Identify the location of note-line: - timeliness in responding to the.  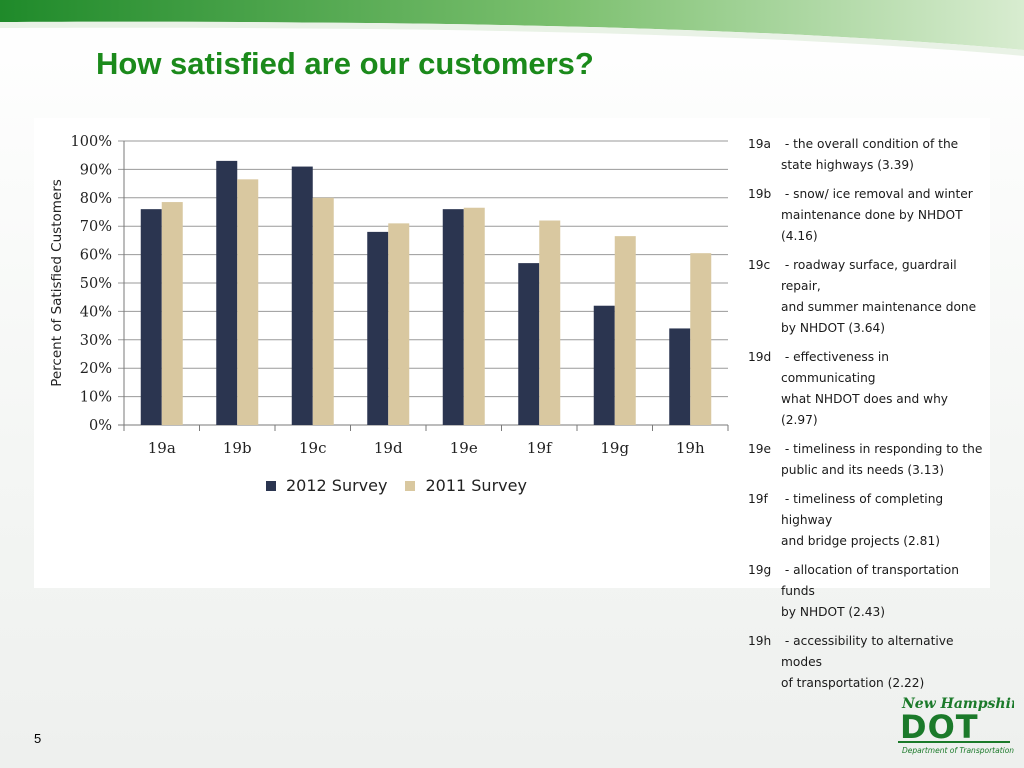
(882, 449).